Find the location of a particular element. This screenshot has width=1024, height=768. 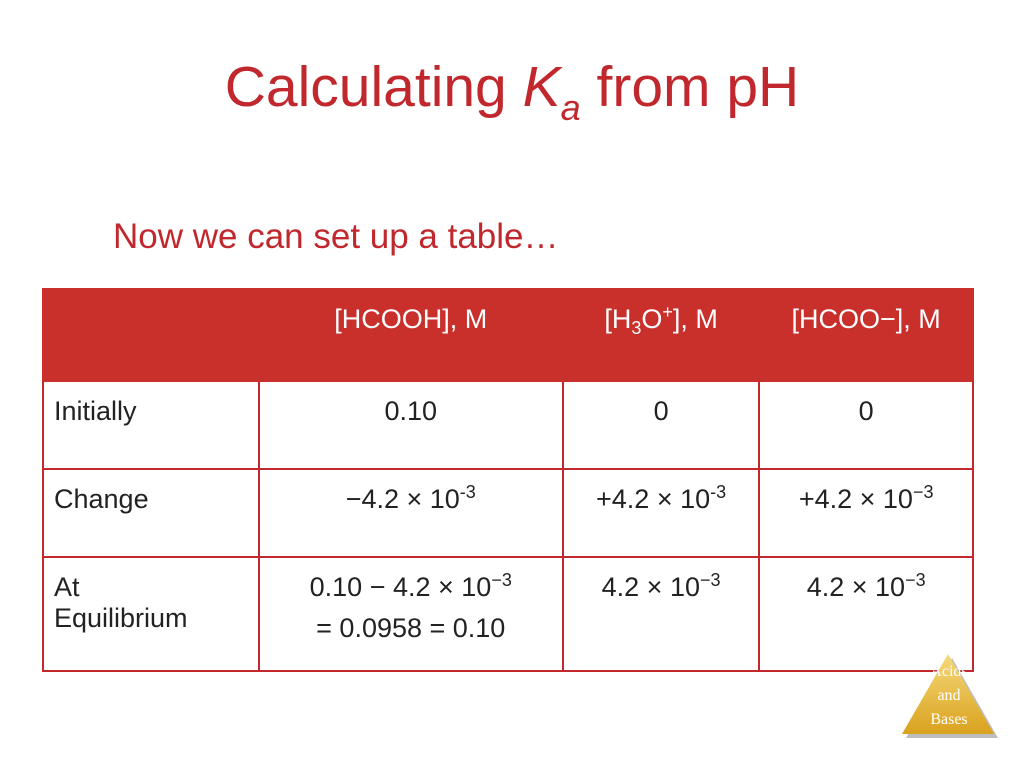

header-h3o-sub: 3 is located at coordinates (636, 328).